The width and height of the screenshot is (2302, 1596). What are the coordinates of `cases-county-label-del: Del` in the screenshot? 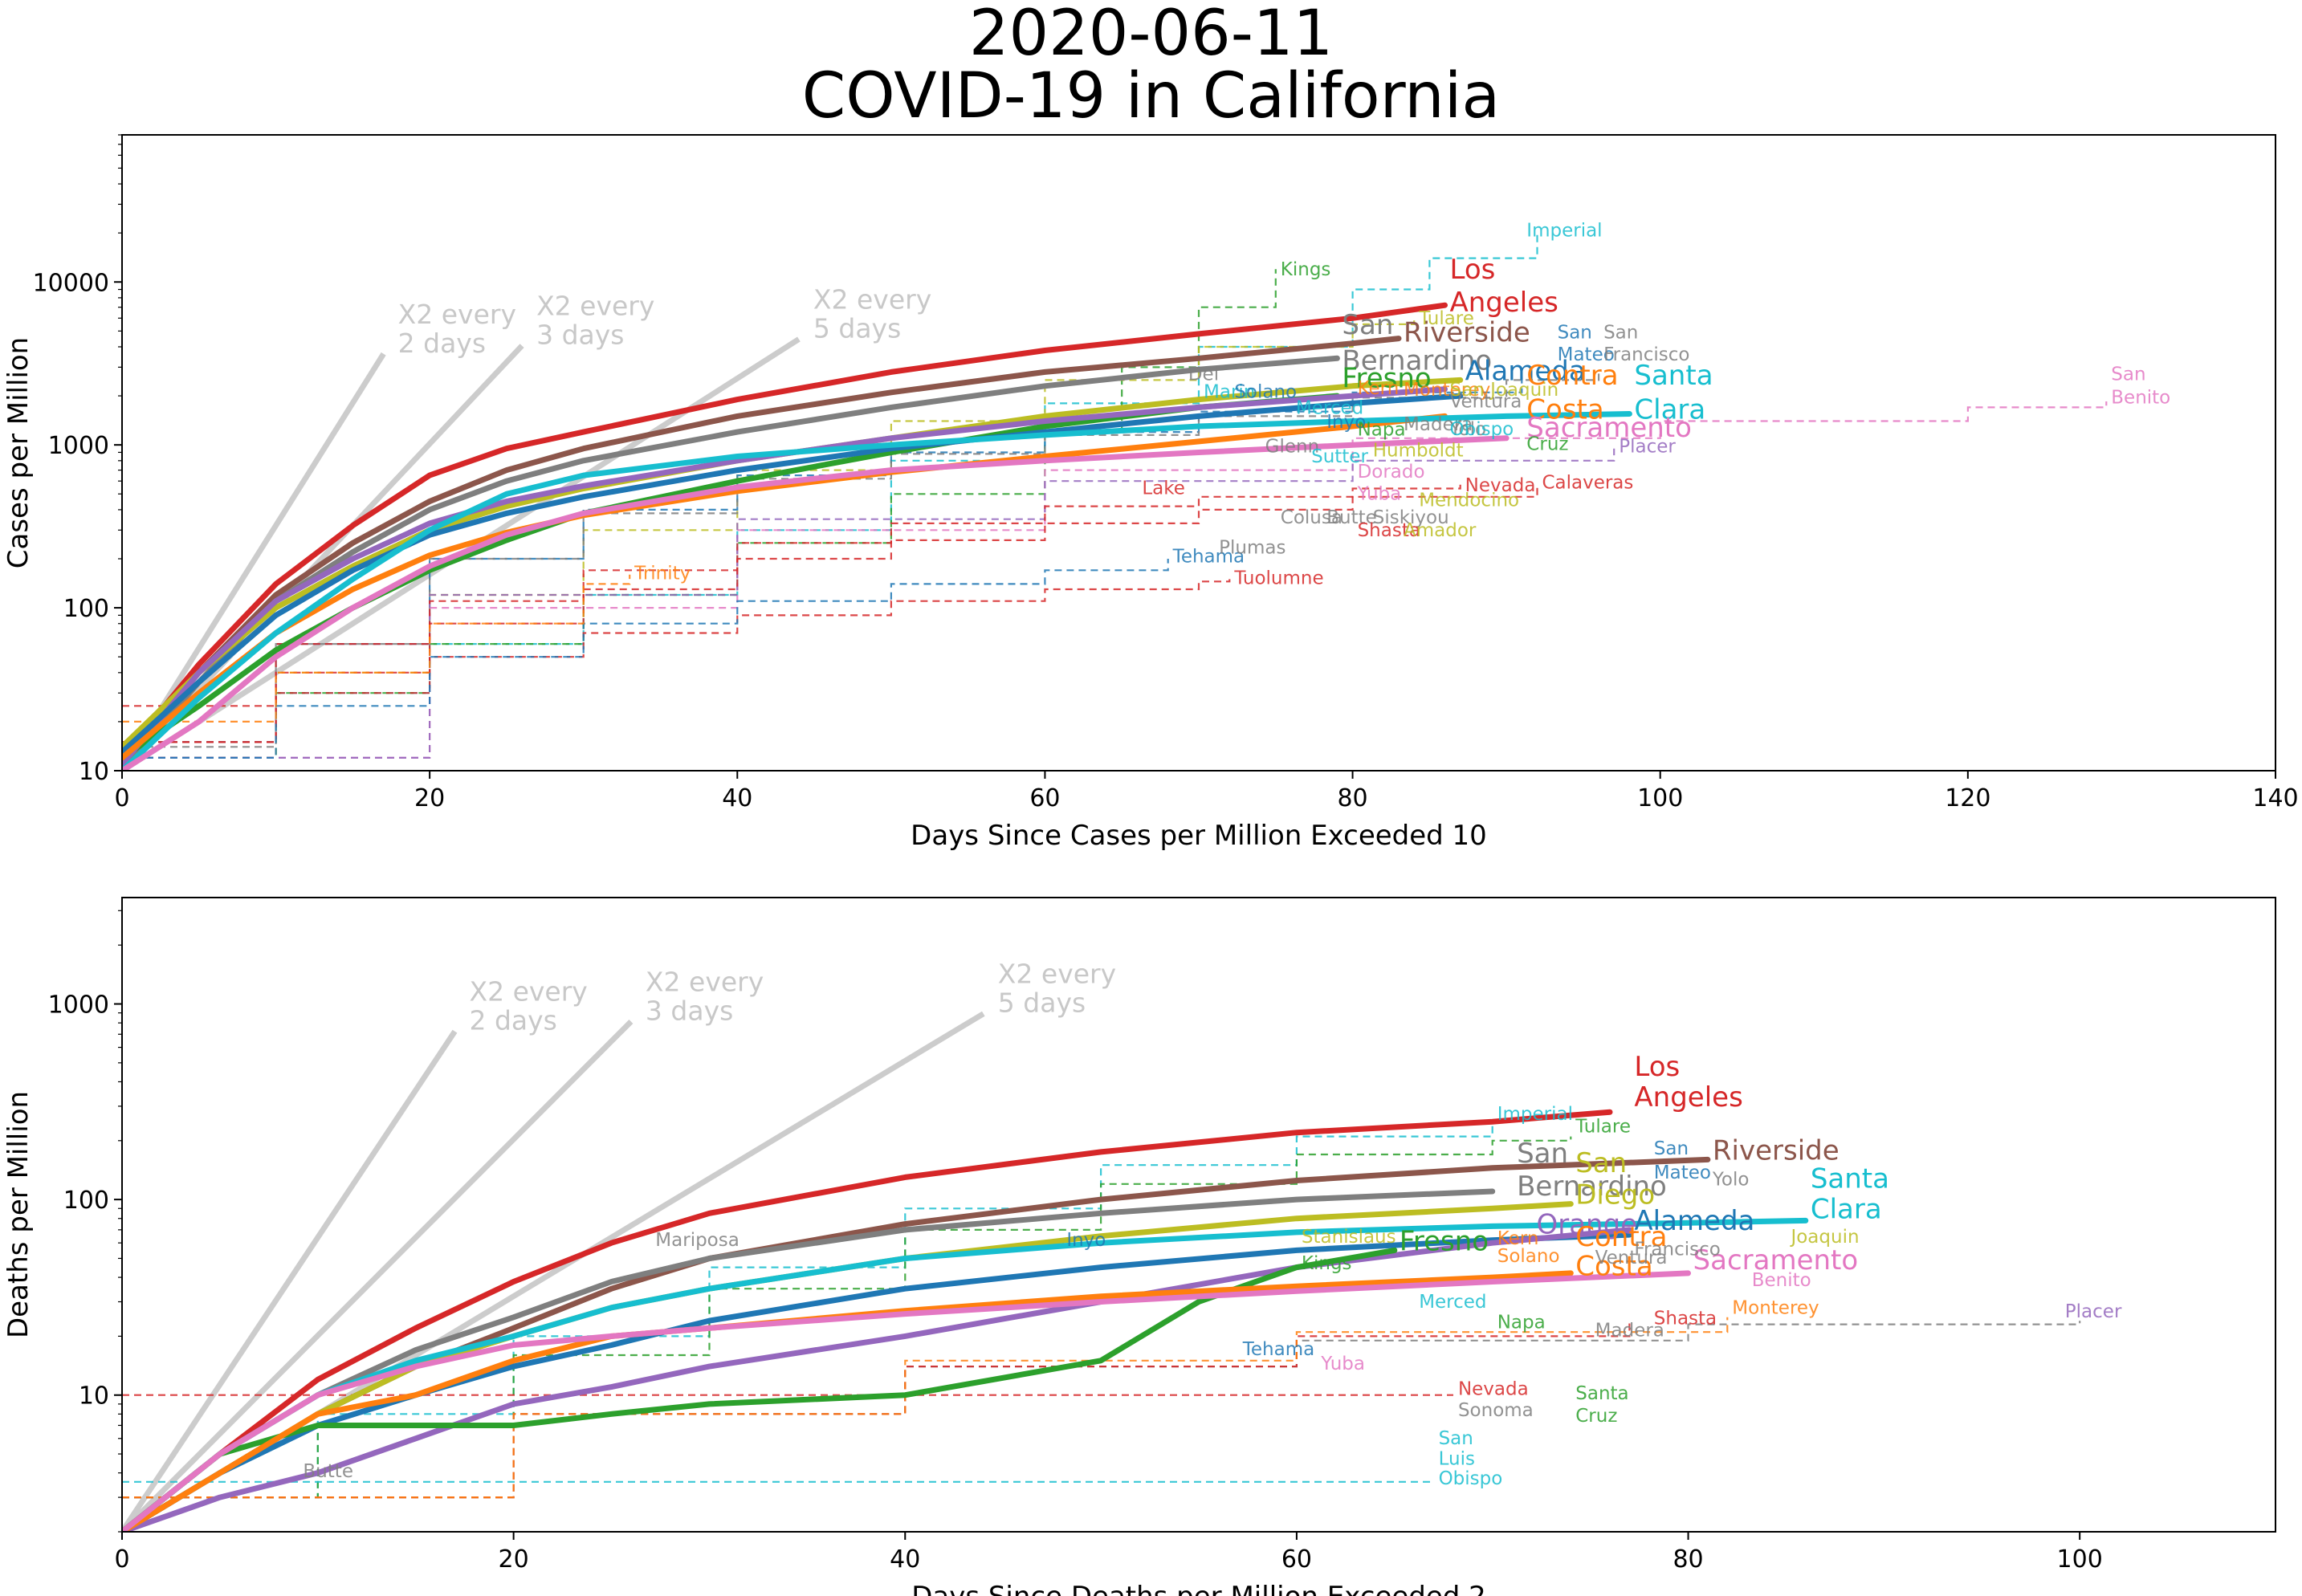 It's located at (1203, 375).